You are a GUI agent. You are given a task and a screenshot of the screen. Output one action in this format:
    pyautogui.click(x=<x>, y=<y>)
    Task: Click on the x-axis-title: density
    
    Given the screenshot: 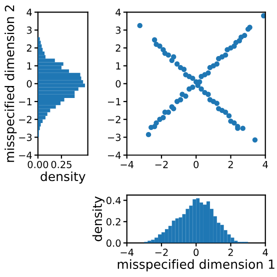 What is the action you would take?
    pyautogui.click(x=63, y=177)
    